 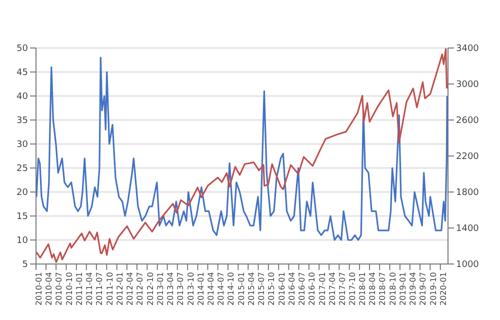 I want to click on x-tick-label: 2019-10, so click(x=433, y=289).